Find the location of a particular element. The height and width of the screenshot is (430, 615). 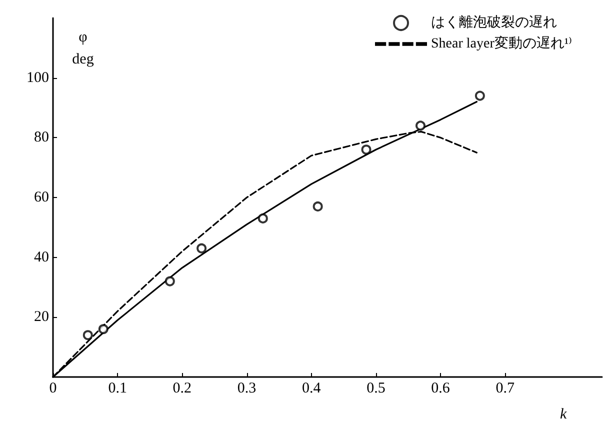

x-tick-label: 0 is located at coordinates (53, 388).